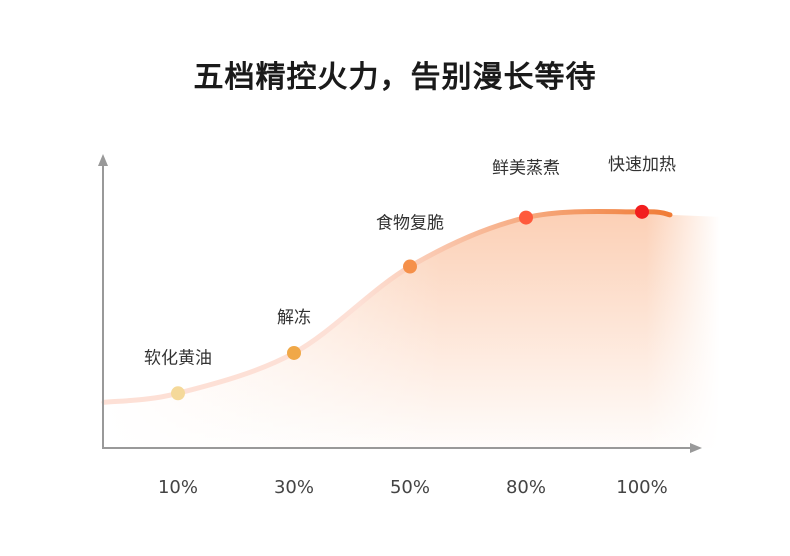 The image size is (790, 556). Describe the element at coordinates (641, 487) in the screenshot. I see `x-tick-label: 100%` at that location.